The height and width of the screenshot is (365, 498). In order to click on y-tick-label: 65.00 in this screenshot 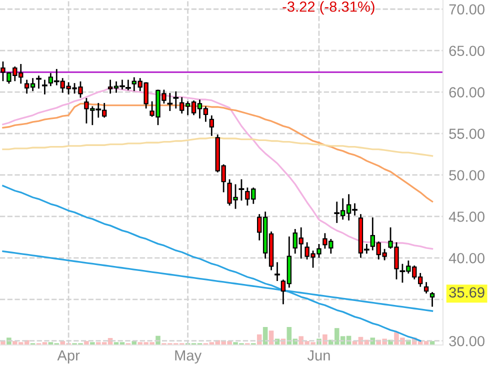, I will do `click(466, 51)`.